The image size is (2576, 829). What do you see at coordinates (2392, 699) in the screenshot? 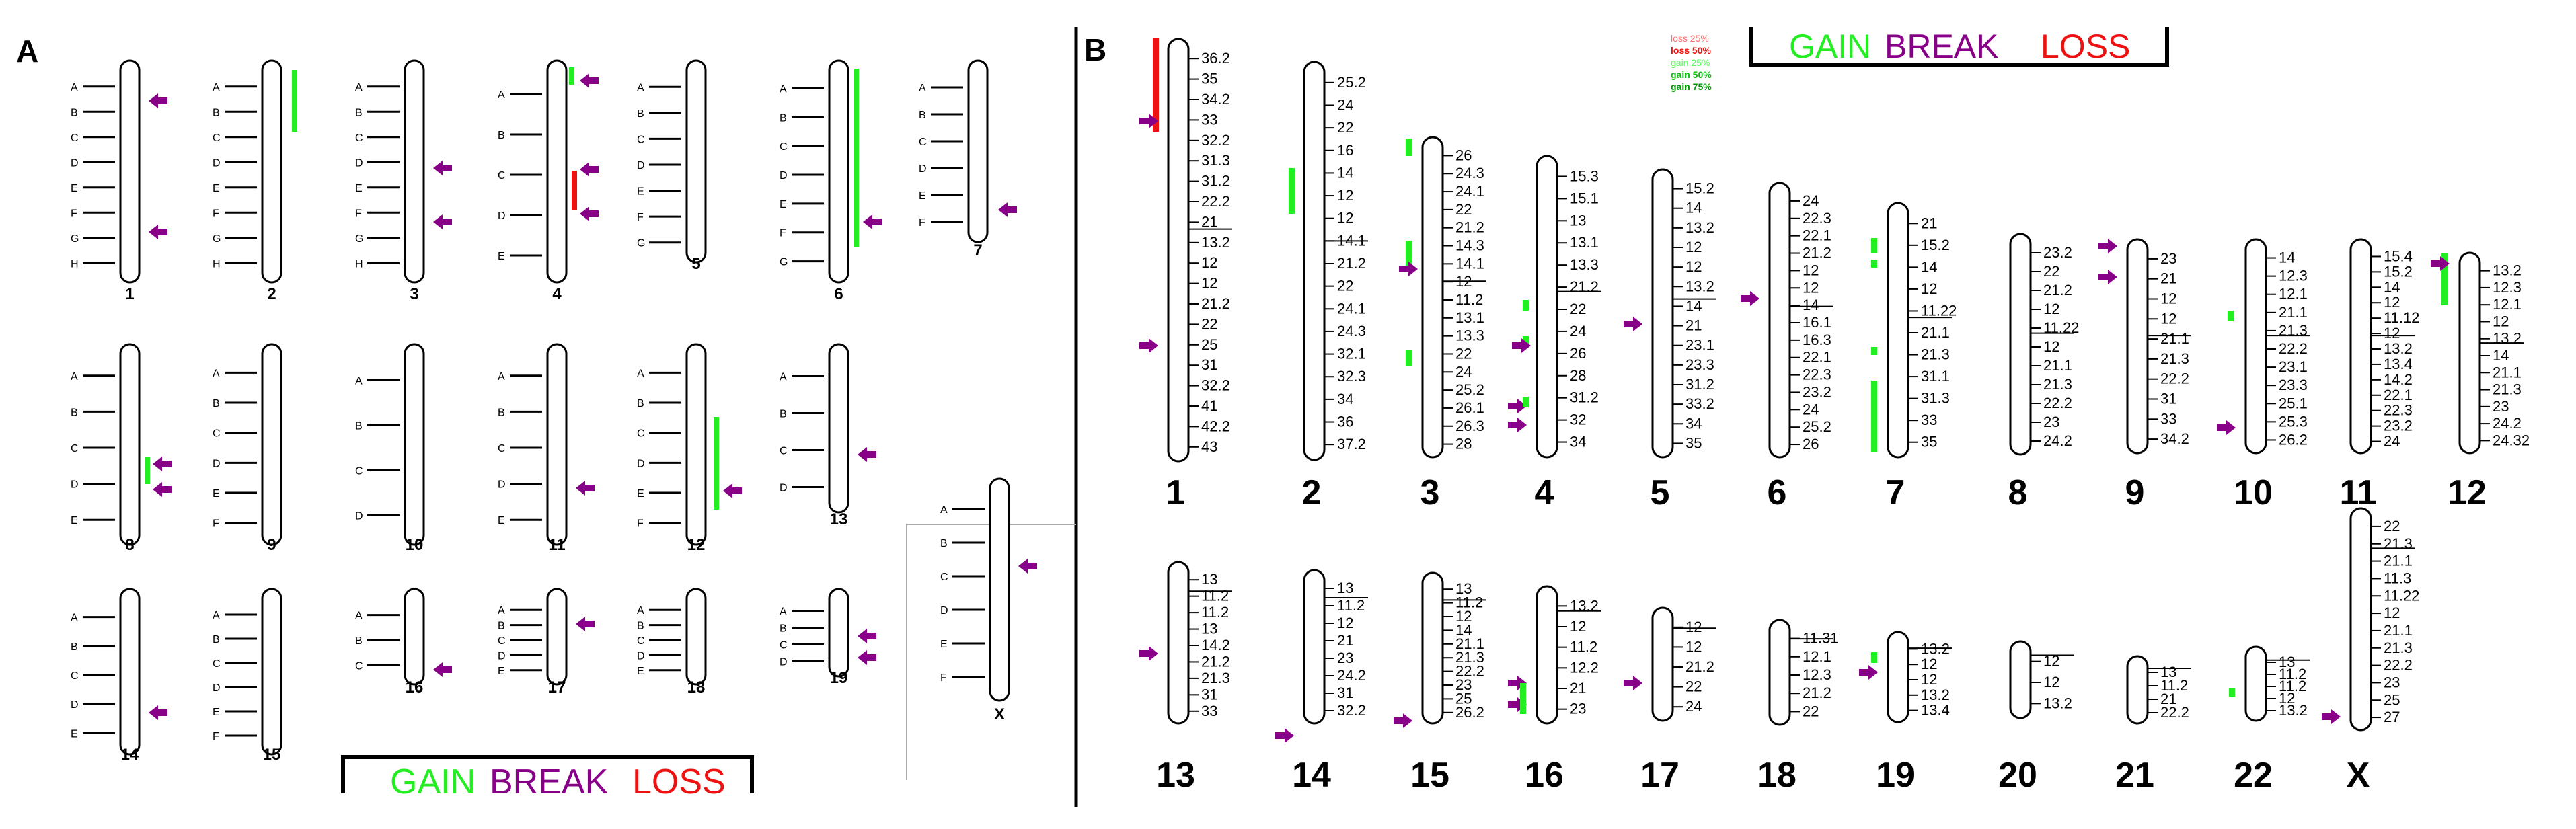
I see `human-chrX-band-label: 25` at bounding box center [2392, 699].